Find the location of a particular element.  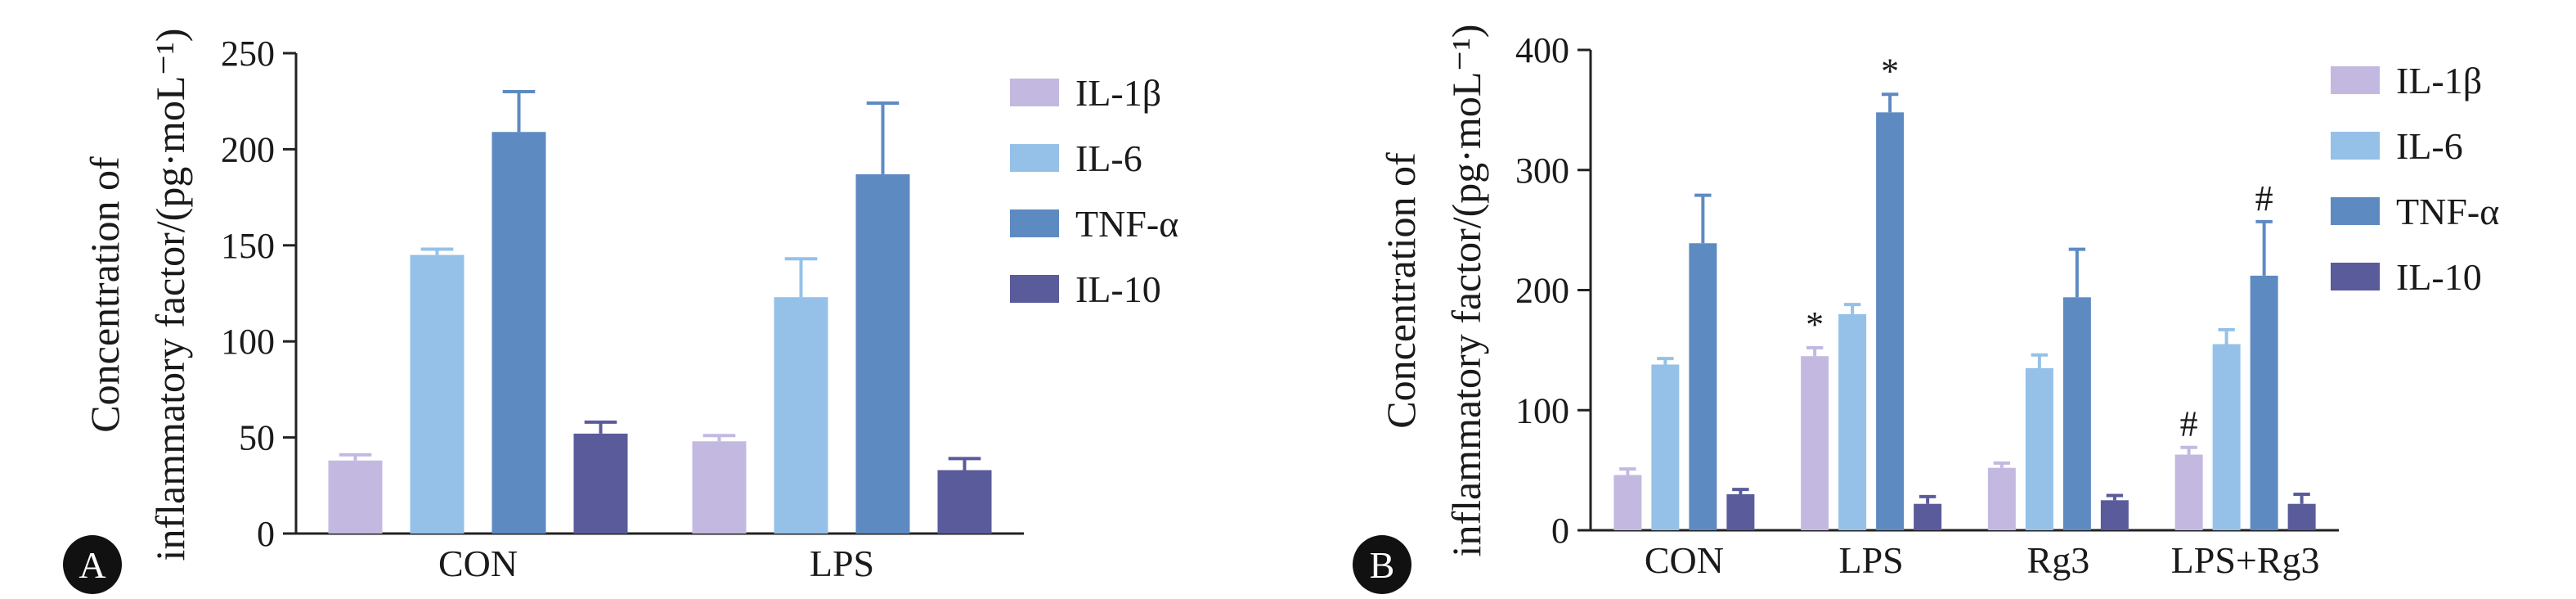

x-tick-label: LPS+Rg3 is located at coordinates (2245, 560).